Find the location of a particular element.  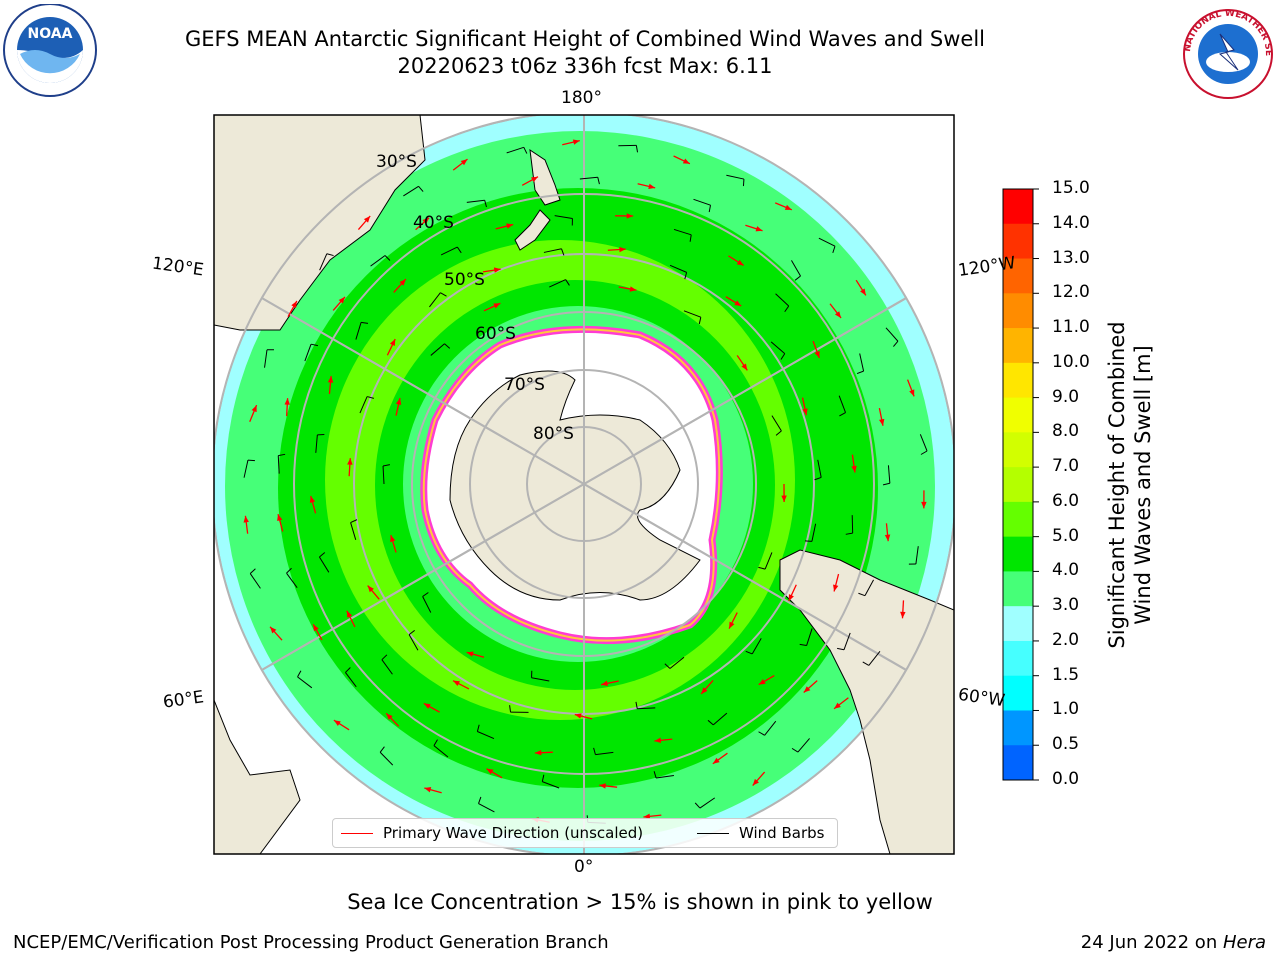

lat-label-30s: 30°S is located at coordinates (396, 162).